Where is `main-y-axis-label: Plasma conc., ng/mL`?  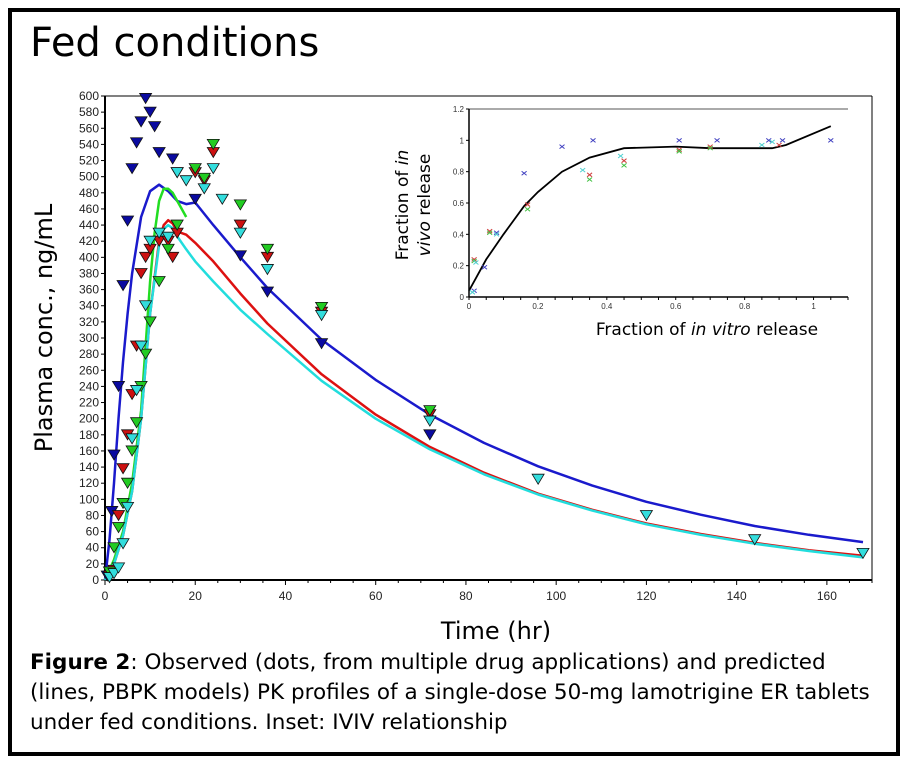
main-y-axis-label: Plasma conc., ng/mL is located at coordinates (44, 327).